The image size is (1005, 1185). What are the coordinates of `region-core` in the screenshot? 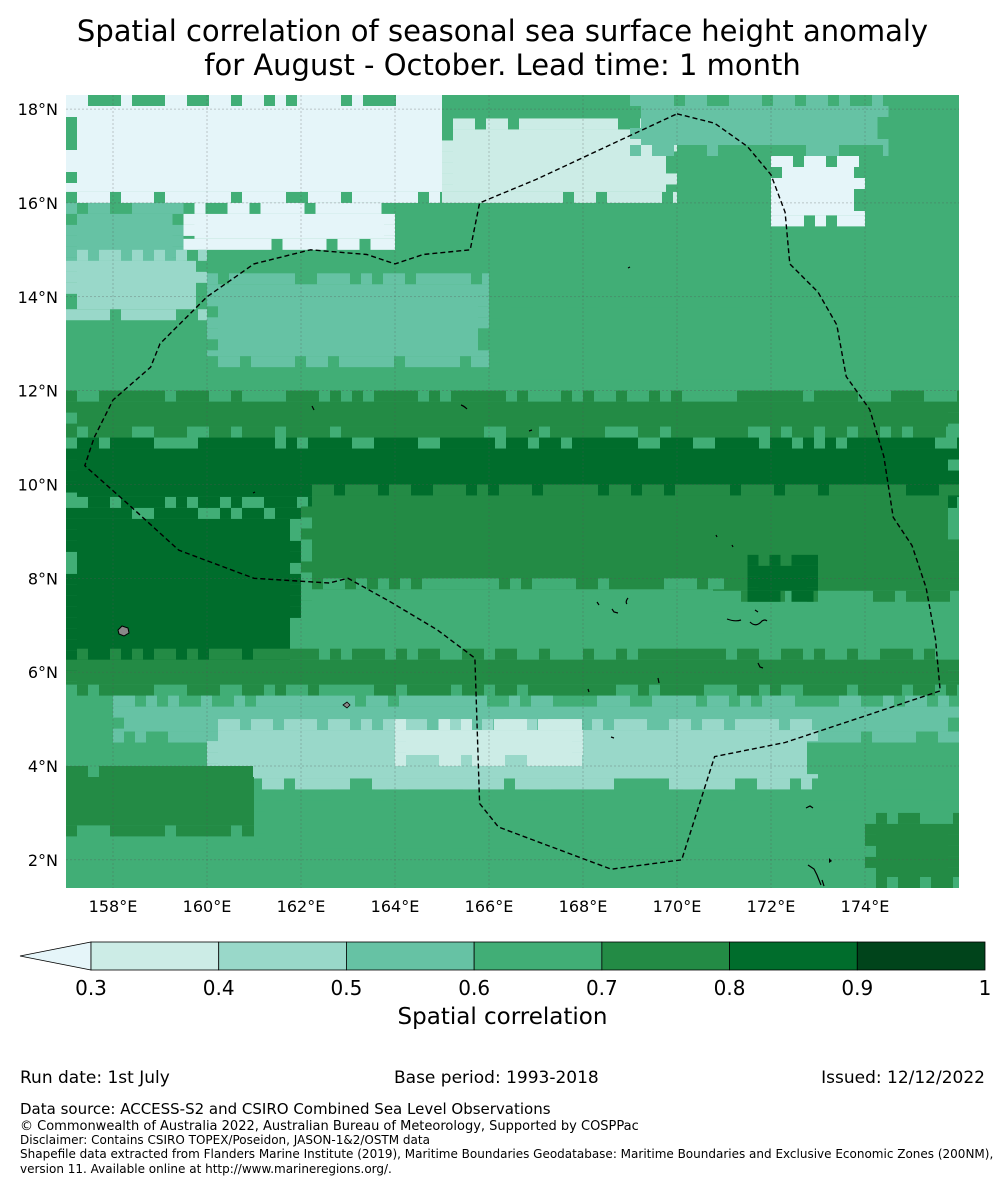 It's located at (254, 149).